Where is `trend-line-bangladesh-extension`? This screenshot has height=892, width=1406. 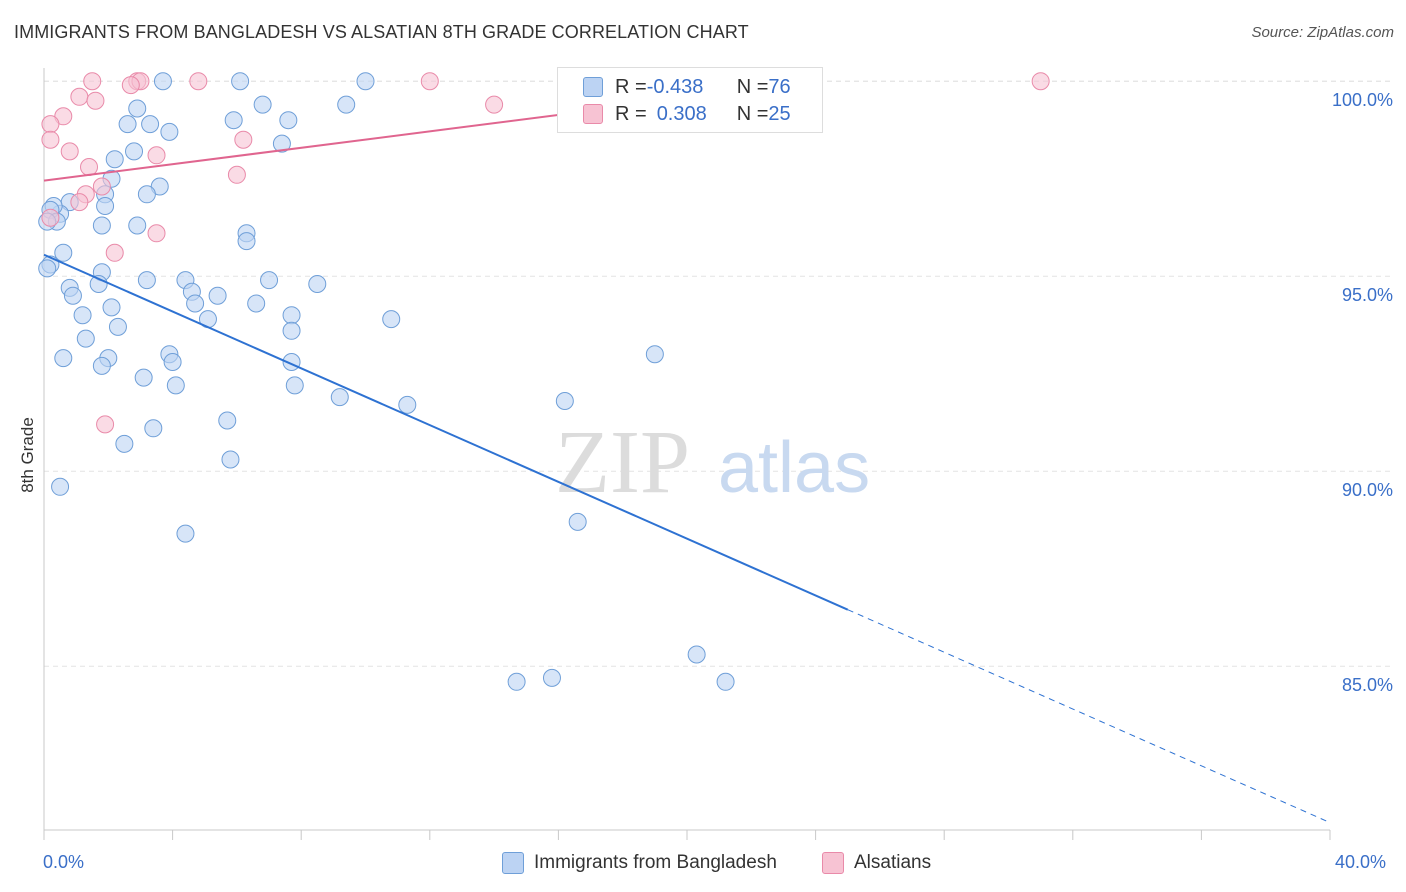
trend-line-bangladesh-extension is located at coordinates (1089, 716).